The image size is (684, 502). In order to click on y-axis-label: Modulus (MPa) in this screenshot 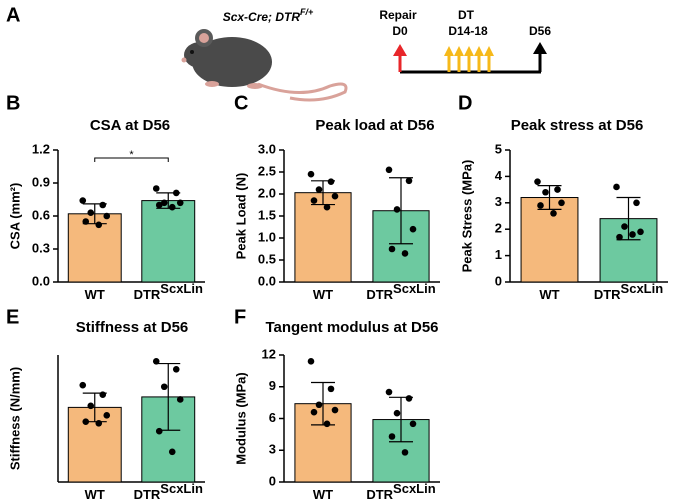, I will do `click(240, 418)`.